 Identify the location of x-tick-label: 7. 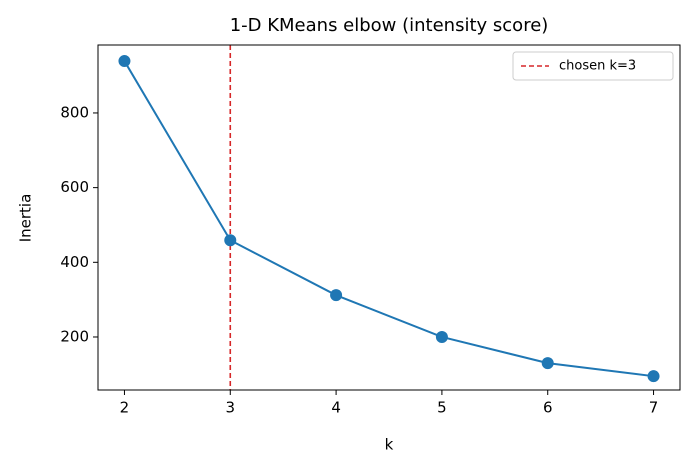
(654, 408).